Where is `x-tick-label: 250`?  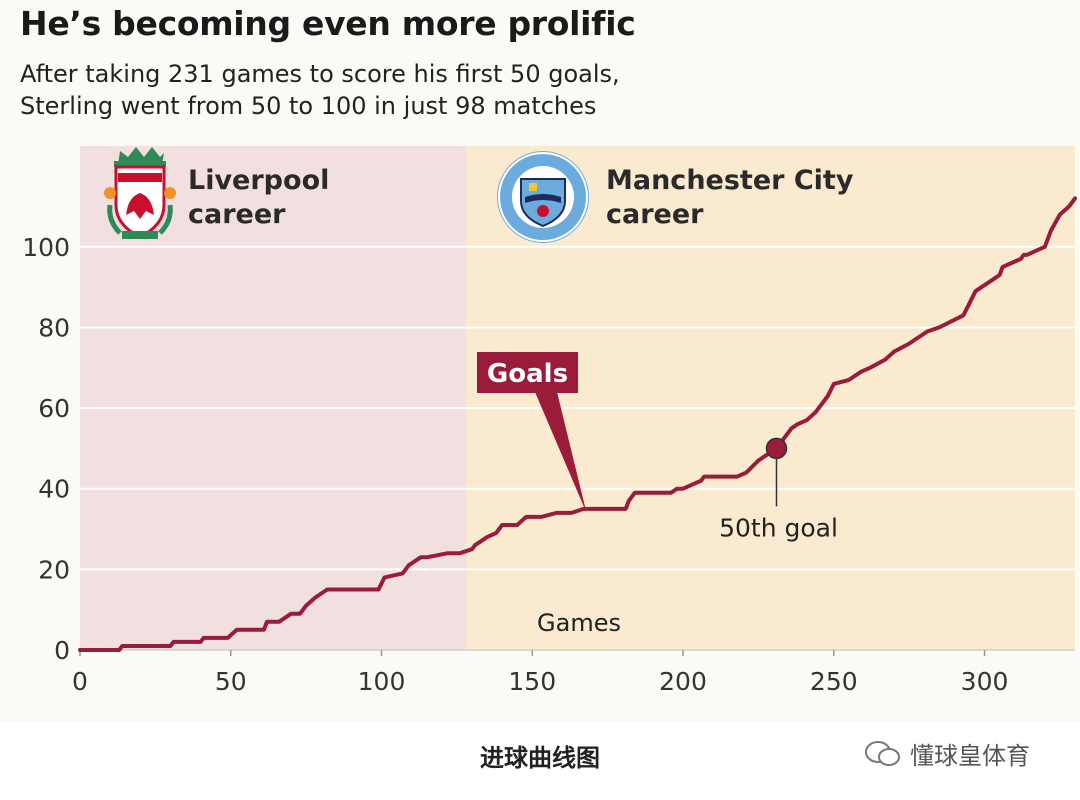 x-tick-label: 250 is located at coordinates (834, 681).